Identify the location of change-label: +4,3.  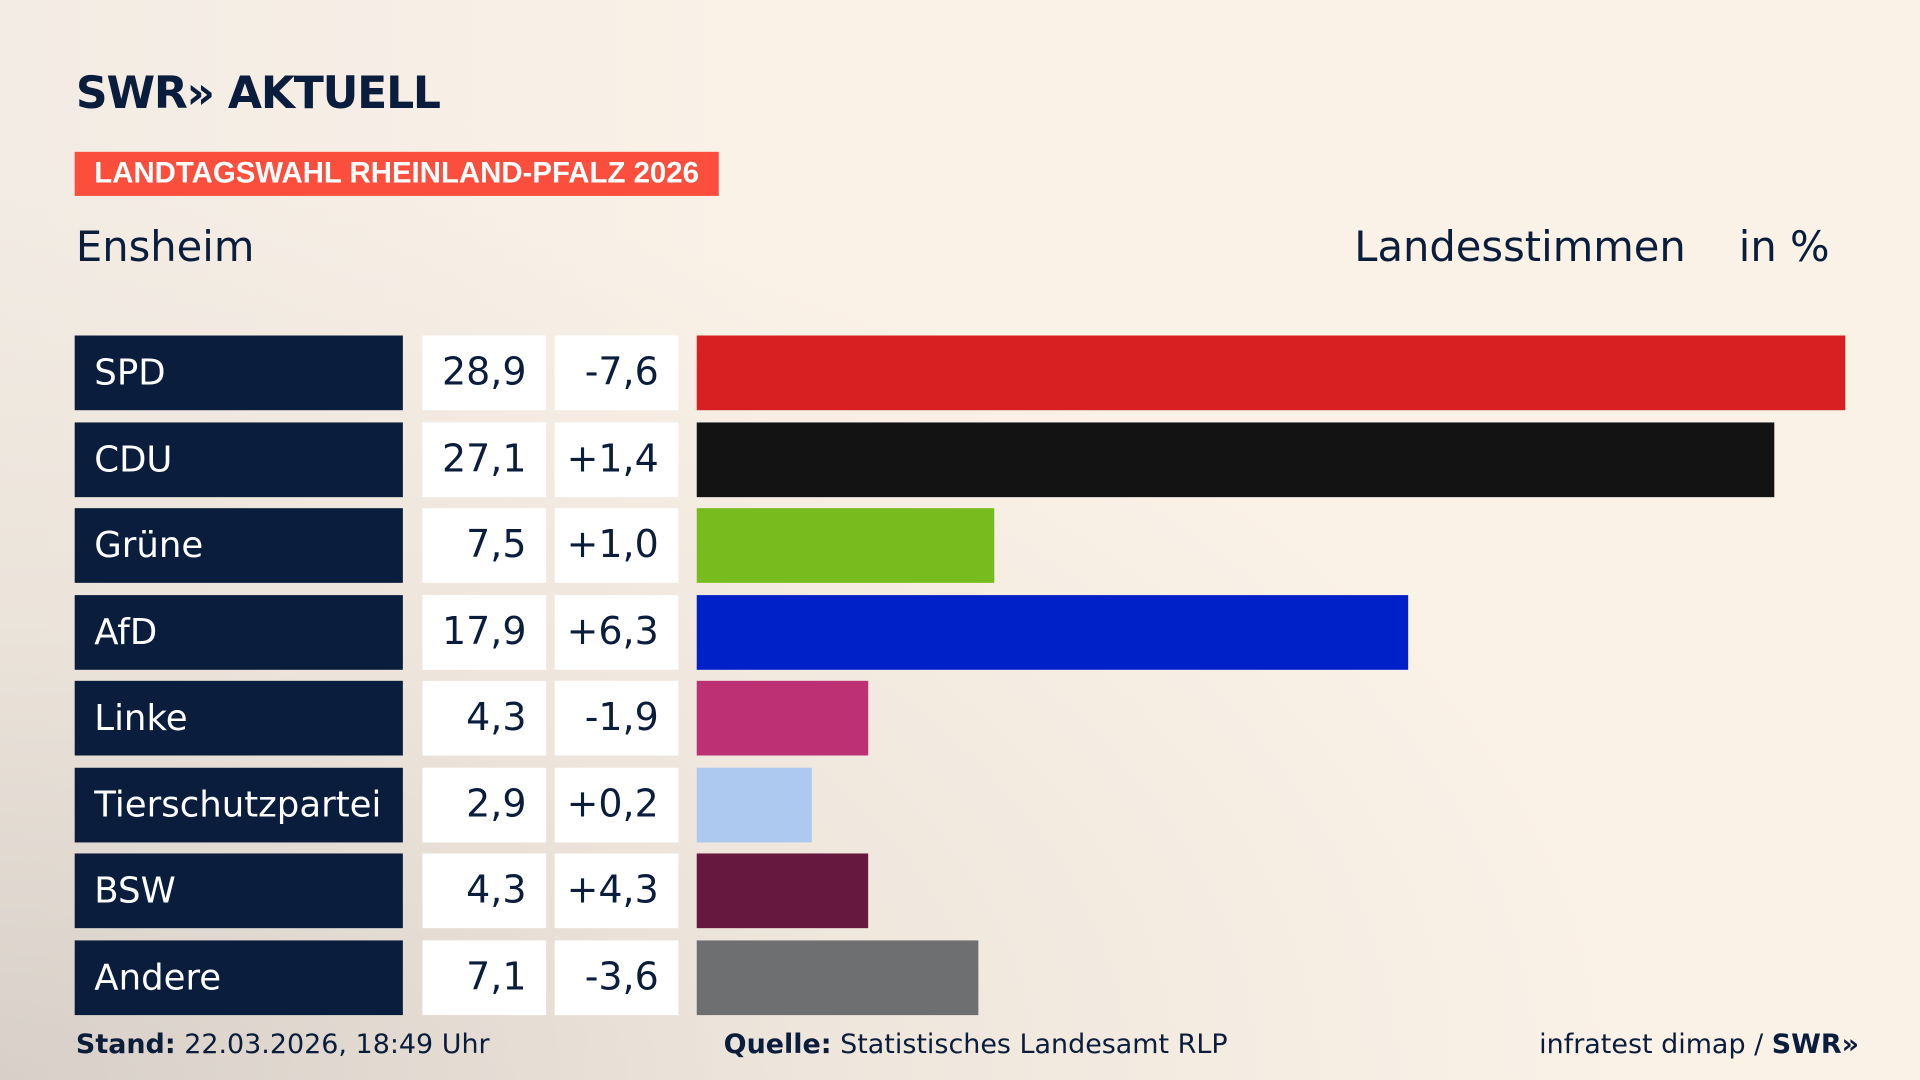
(616, 891).